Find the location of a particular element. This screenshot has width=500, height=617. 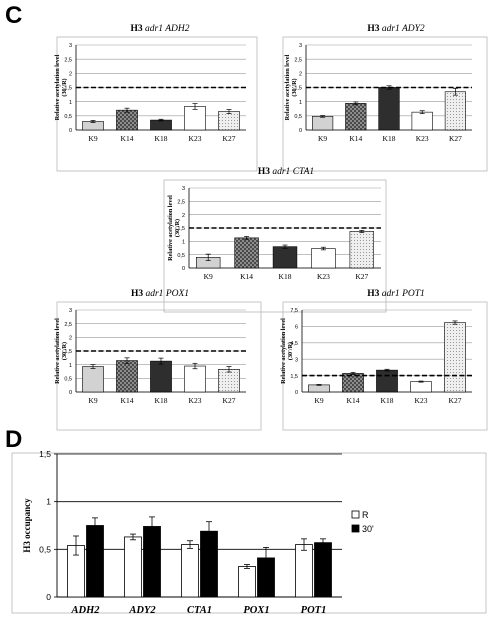

bar-ady2-r is located at coordinates (133, 567).